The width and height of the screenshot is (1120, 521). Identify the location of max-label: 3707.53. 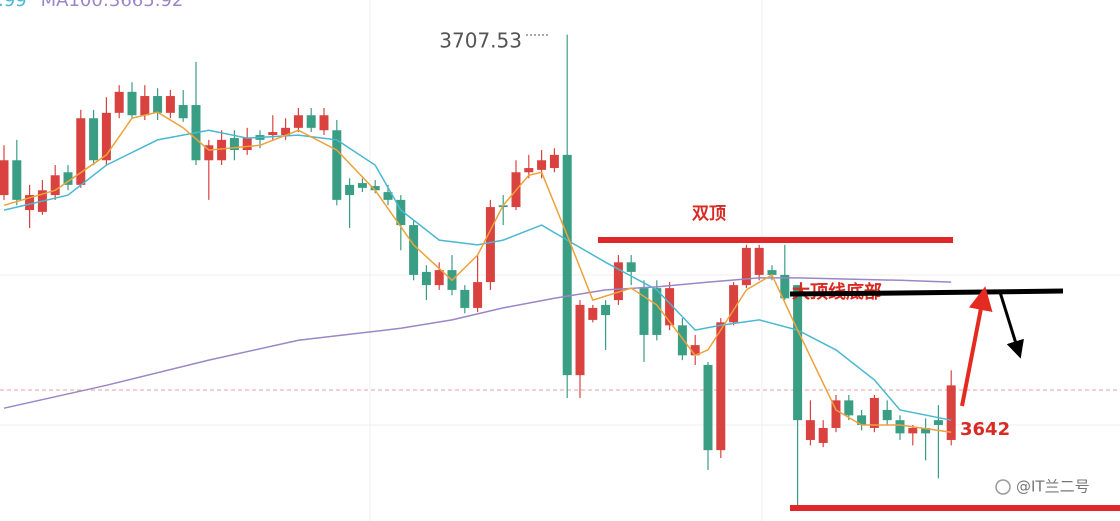
(480, 41).